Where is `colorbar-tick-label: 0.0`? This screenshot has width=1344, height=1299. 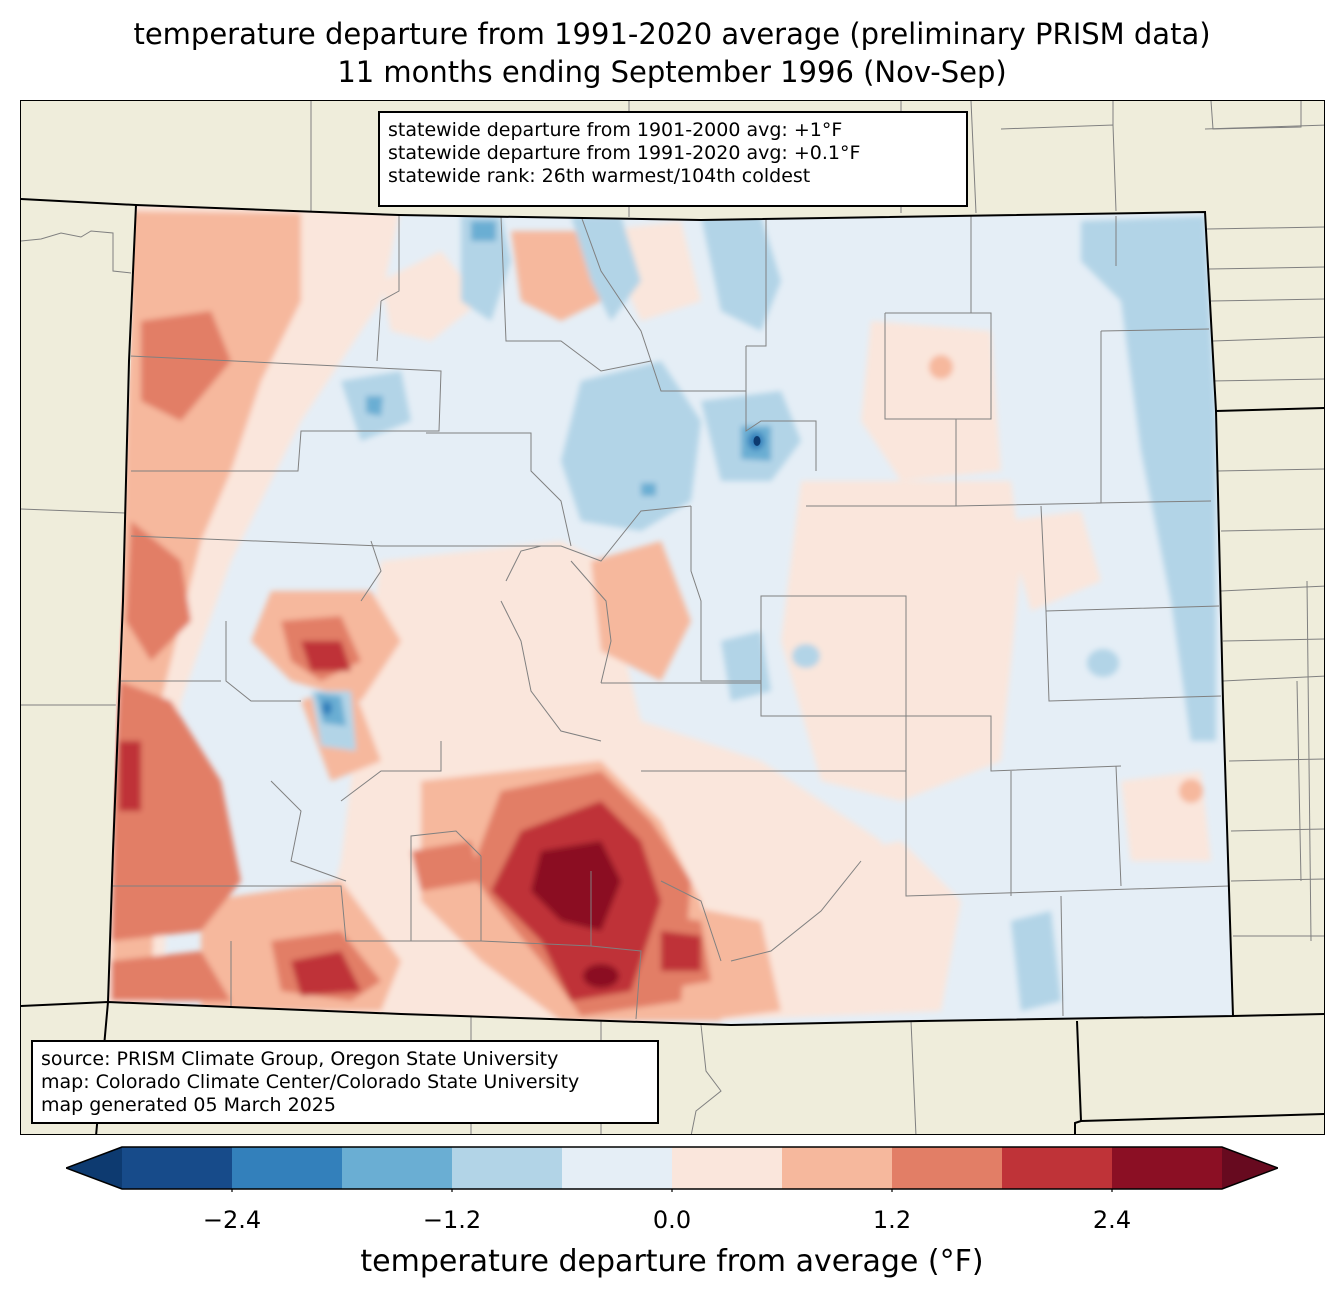 colorbar-tick-label: 0.0 is located at coordinates (672, 1220).